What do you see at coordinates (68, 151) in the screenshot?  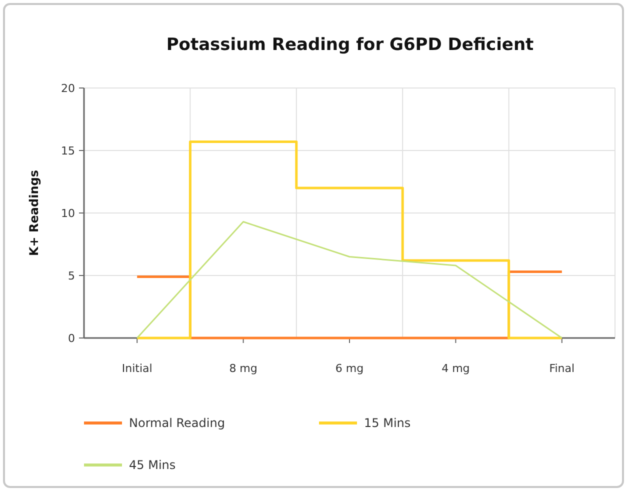 I see `y-tick-label: 15` at bounding box center [68, 151].